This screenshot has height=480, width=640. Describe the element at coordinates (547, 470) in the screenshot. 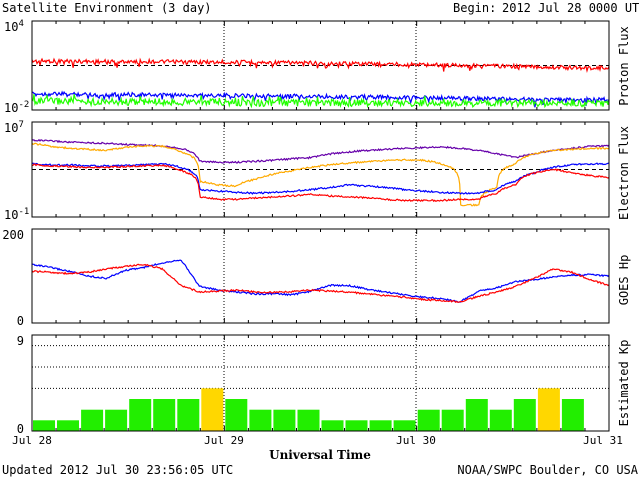

I see `credit-line: NOAA/SWPC Boulder, CO USA` at that location.